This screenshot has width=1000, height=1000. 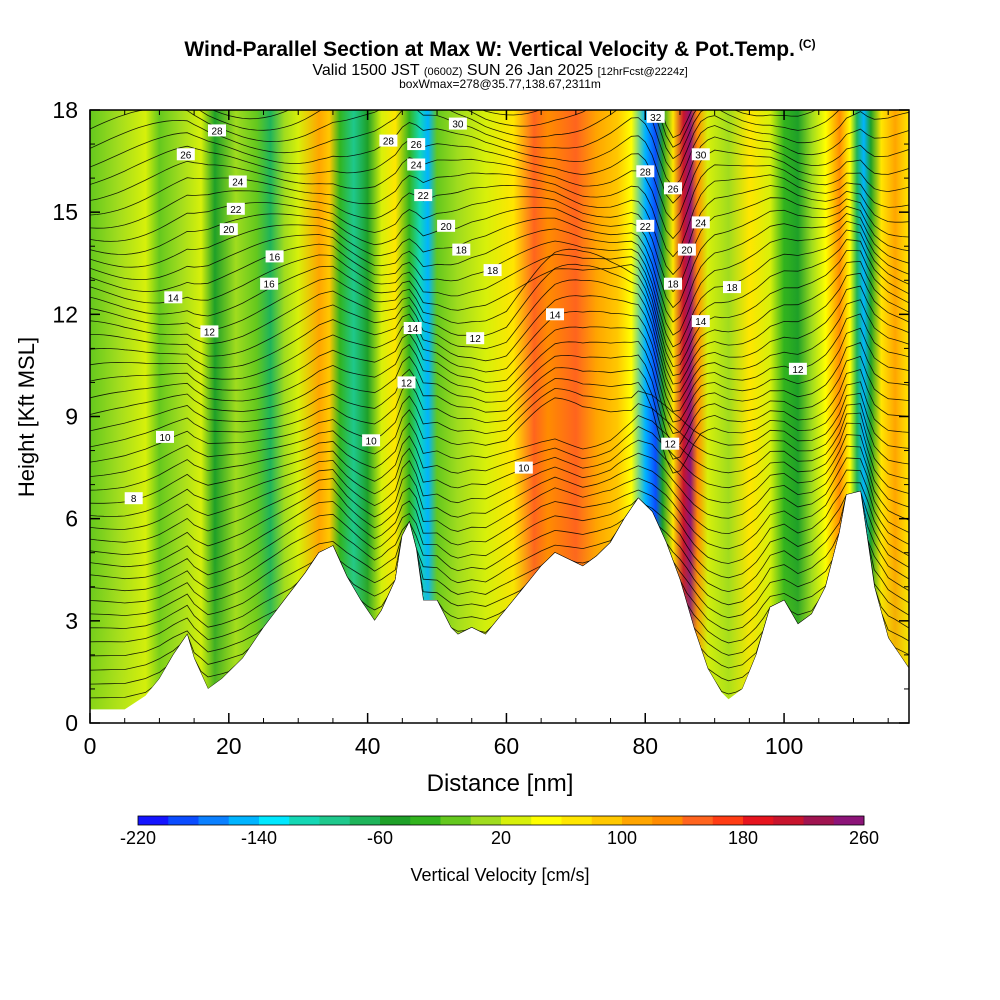 I want to click on y-tick-label: 12, so click(x=65, y=314).